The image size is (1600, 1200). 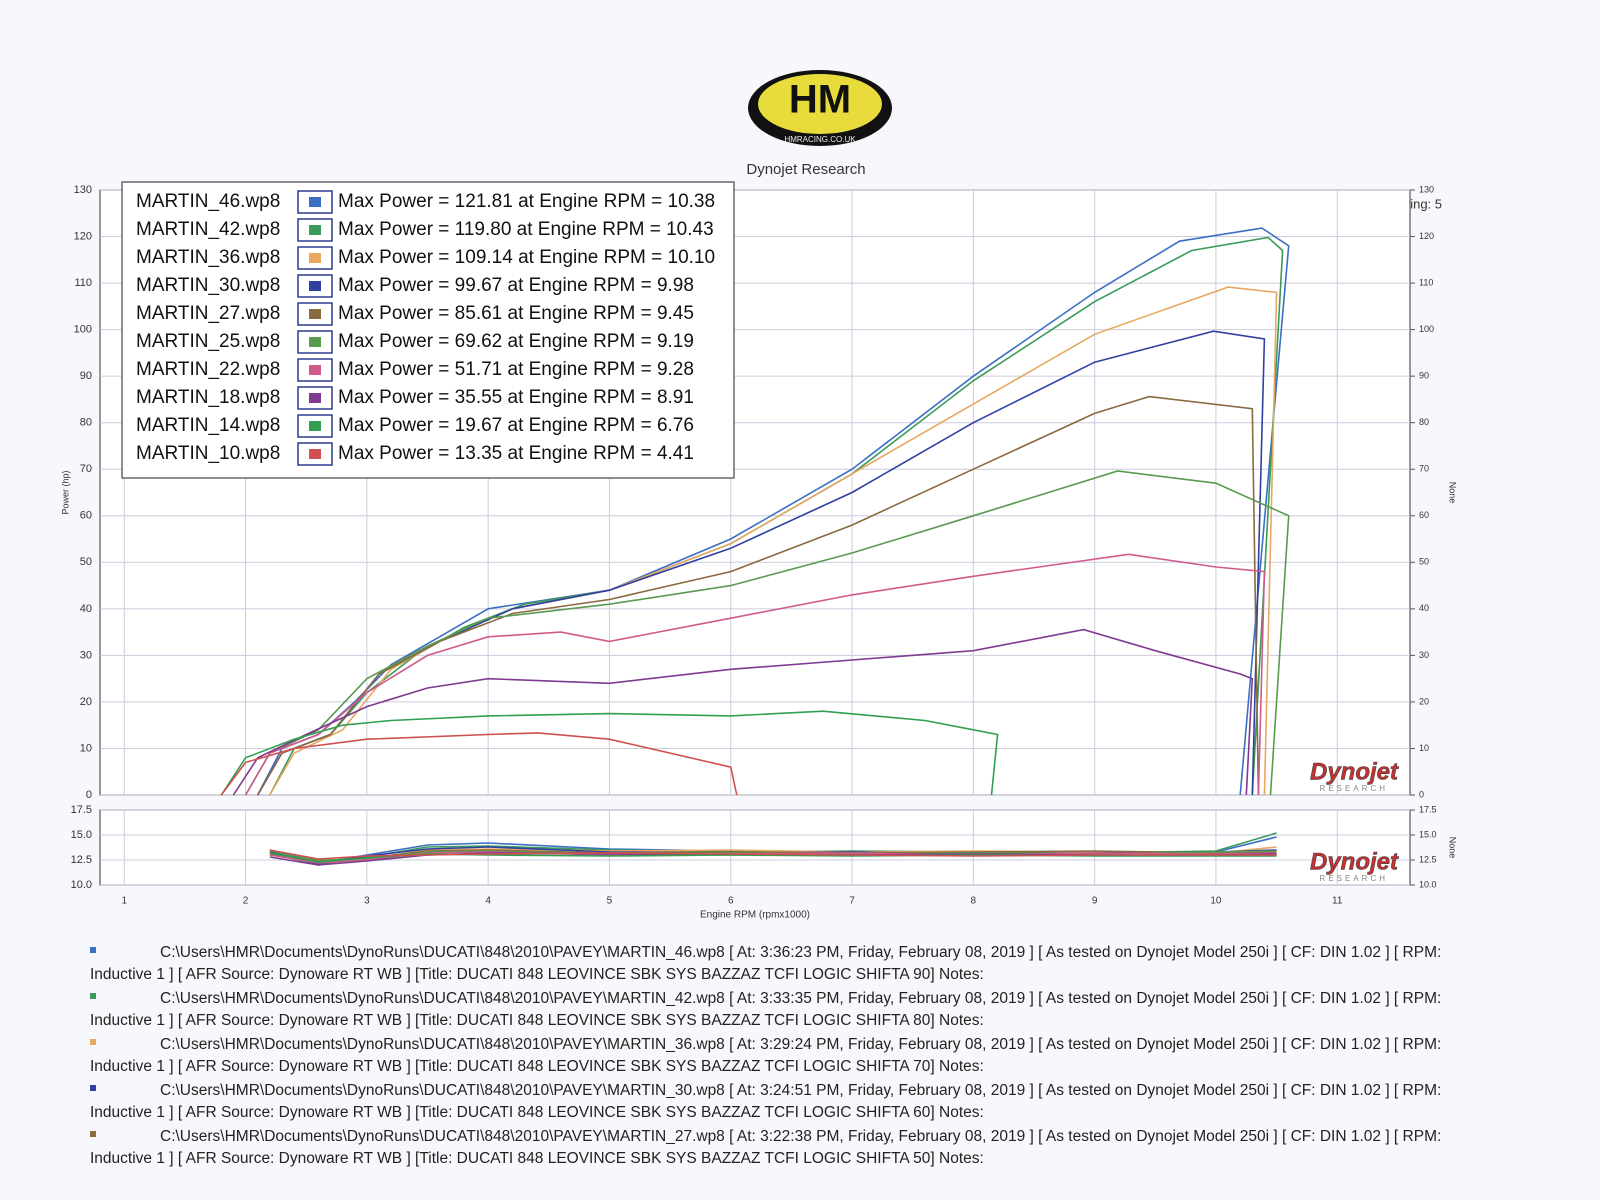 What do you see at coordinates (820, 139) in the screenshot?
I see `logo-sub: HMRACING.CO.UK` at bounding box center [820, 139].